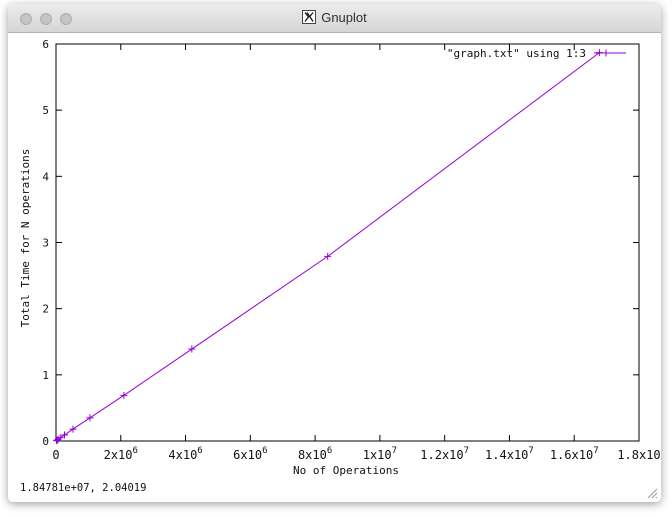  What do you see at coordinates (45, 441) in the screenshot?
I see `y-tick-label: 0` at bounding box center [45, 441].